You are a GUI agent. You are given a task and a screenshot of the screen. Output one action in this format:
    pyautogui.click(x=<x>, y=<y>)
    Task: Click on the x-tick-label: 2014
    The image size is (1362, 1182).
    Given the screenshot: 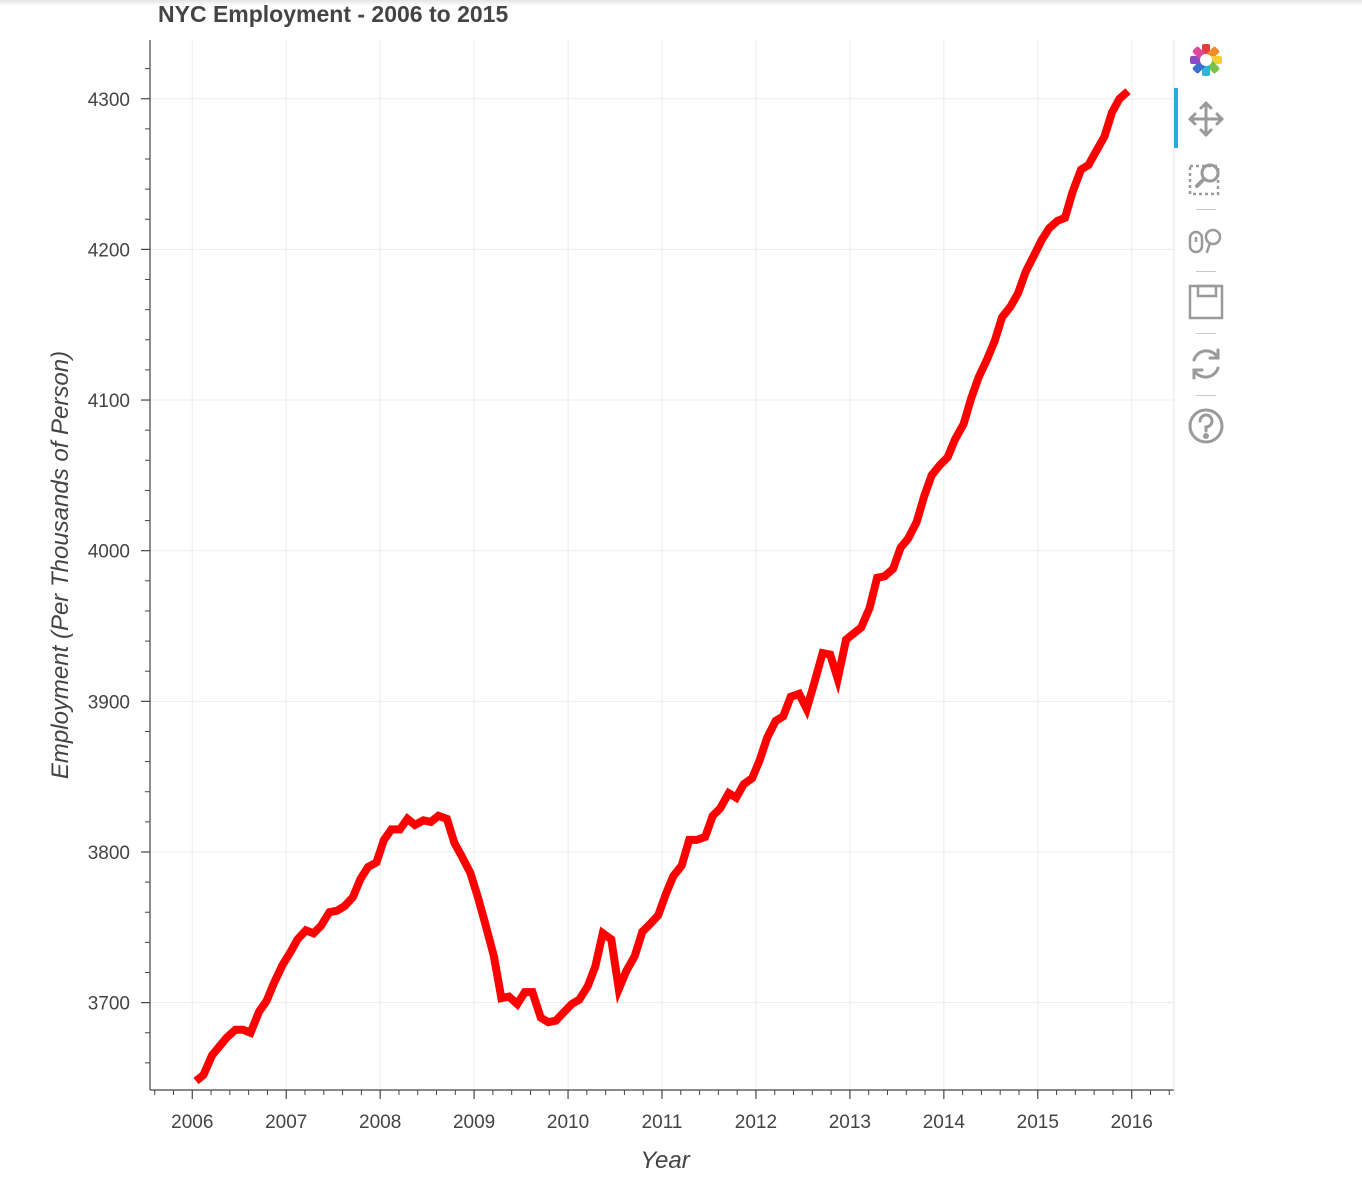 What is the action you would take?
    pyautogui.click(x=944, y=1122)
    